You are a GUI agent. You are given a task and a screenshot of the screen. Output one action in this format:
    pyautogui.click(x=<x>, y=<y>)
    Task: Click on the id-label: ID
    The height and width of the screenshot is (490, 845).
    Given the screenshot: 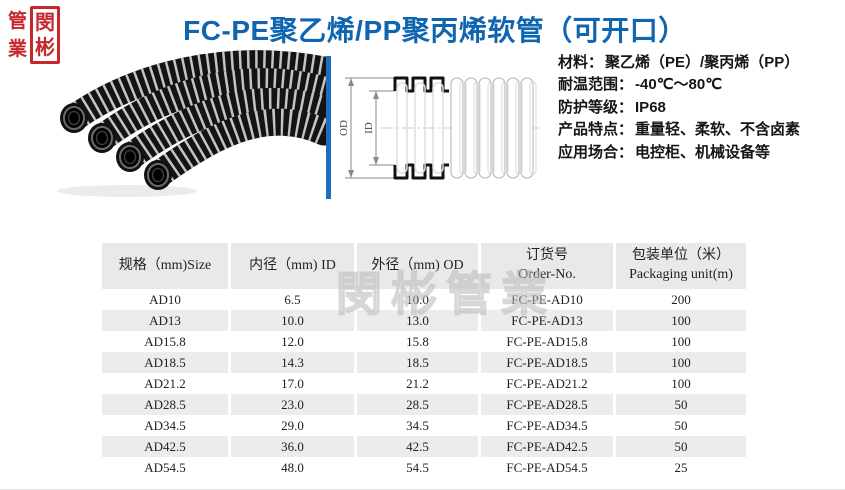 What is the action you would take?
    pyautogui.click(x=369, y=128)
    